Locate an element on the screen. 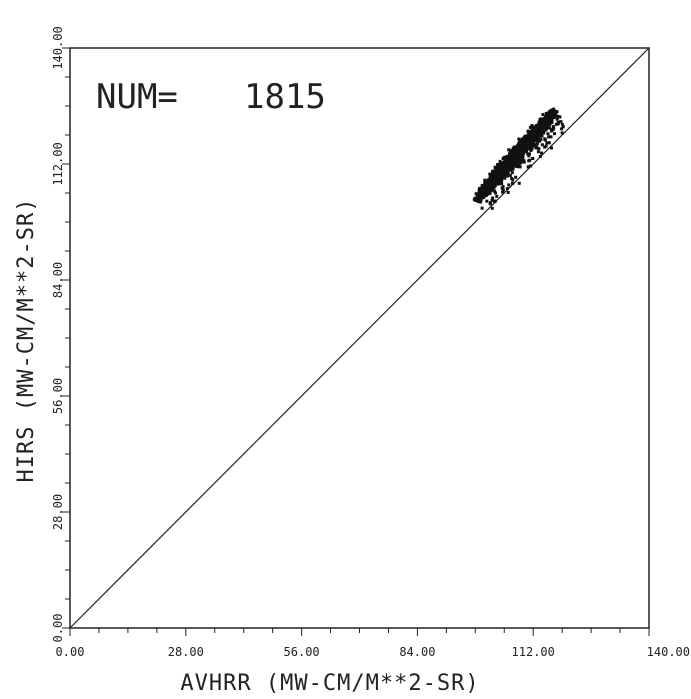 The width and height of the screenshot is (691, 699). y-axis-ticks: 0.00 28.00 56.00 84.00 112.00 140.00 is located at coordinates (60, 334).